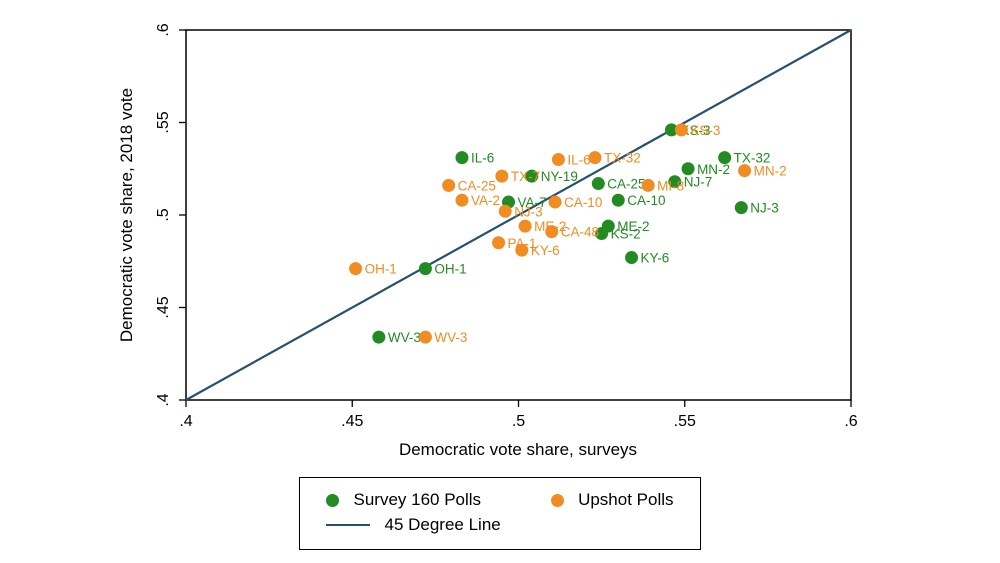 This screenshot has height=563, width=1000. What do you see at coordinates (580, 232) in the screenshot?
I see `point-label: CA-48` at bounding box center [580, 232].